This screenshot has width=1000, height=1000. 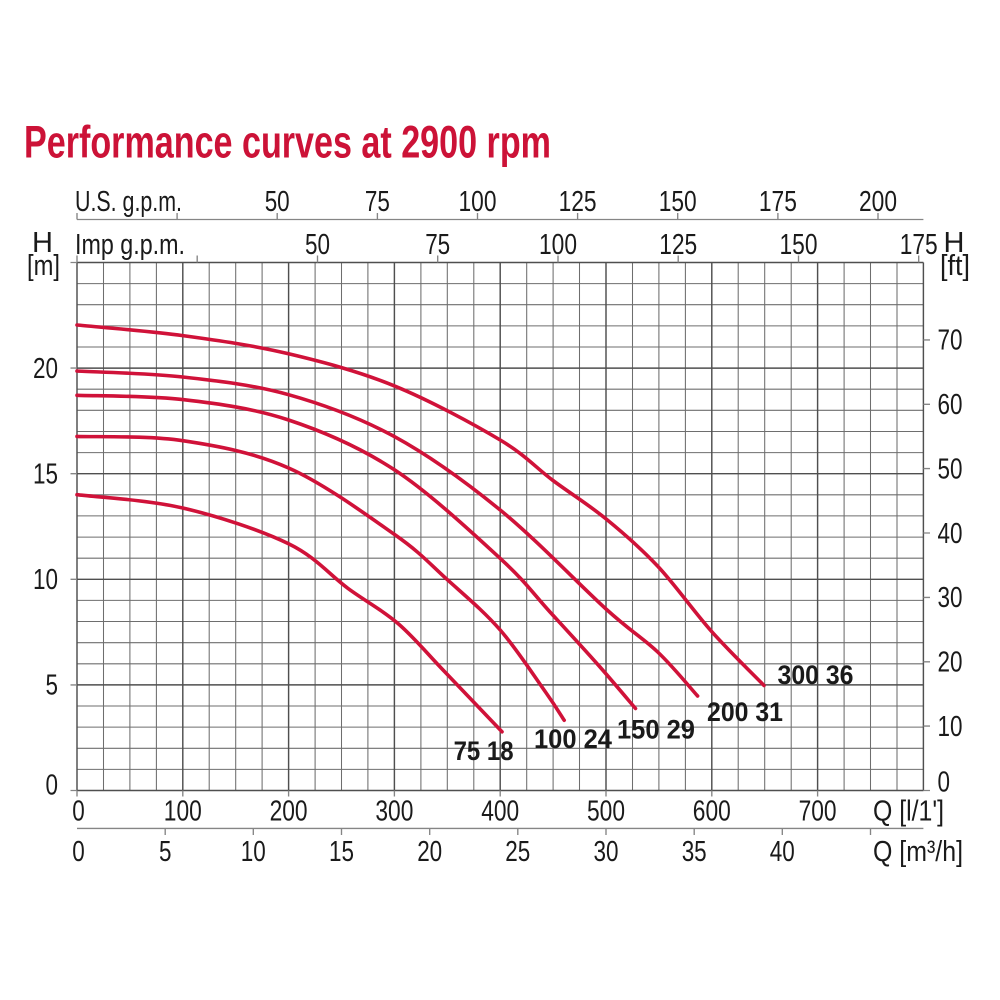 What do you see at coordinates (712, 812) in the screenshot?
I see `svg-text: 600` at bounding box center [712, 812].